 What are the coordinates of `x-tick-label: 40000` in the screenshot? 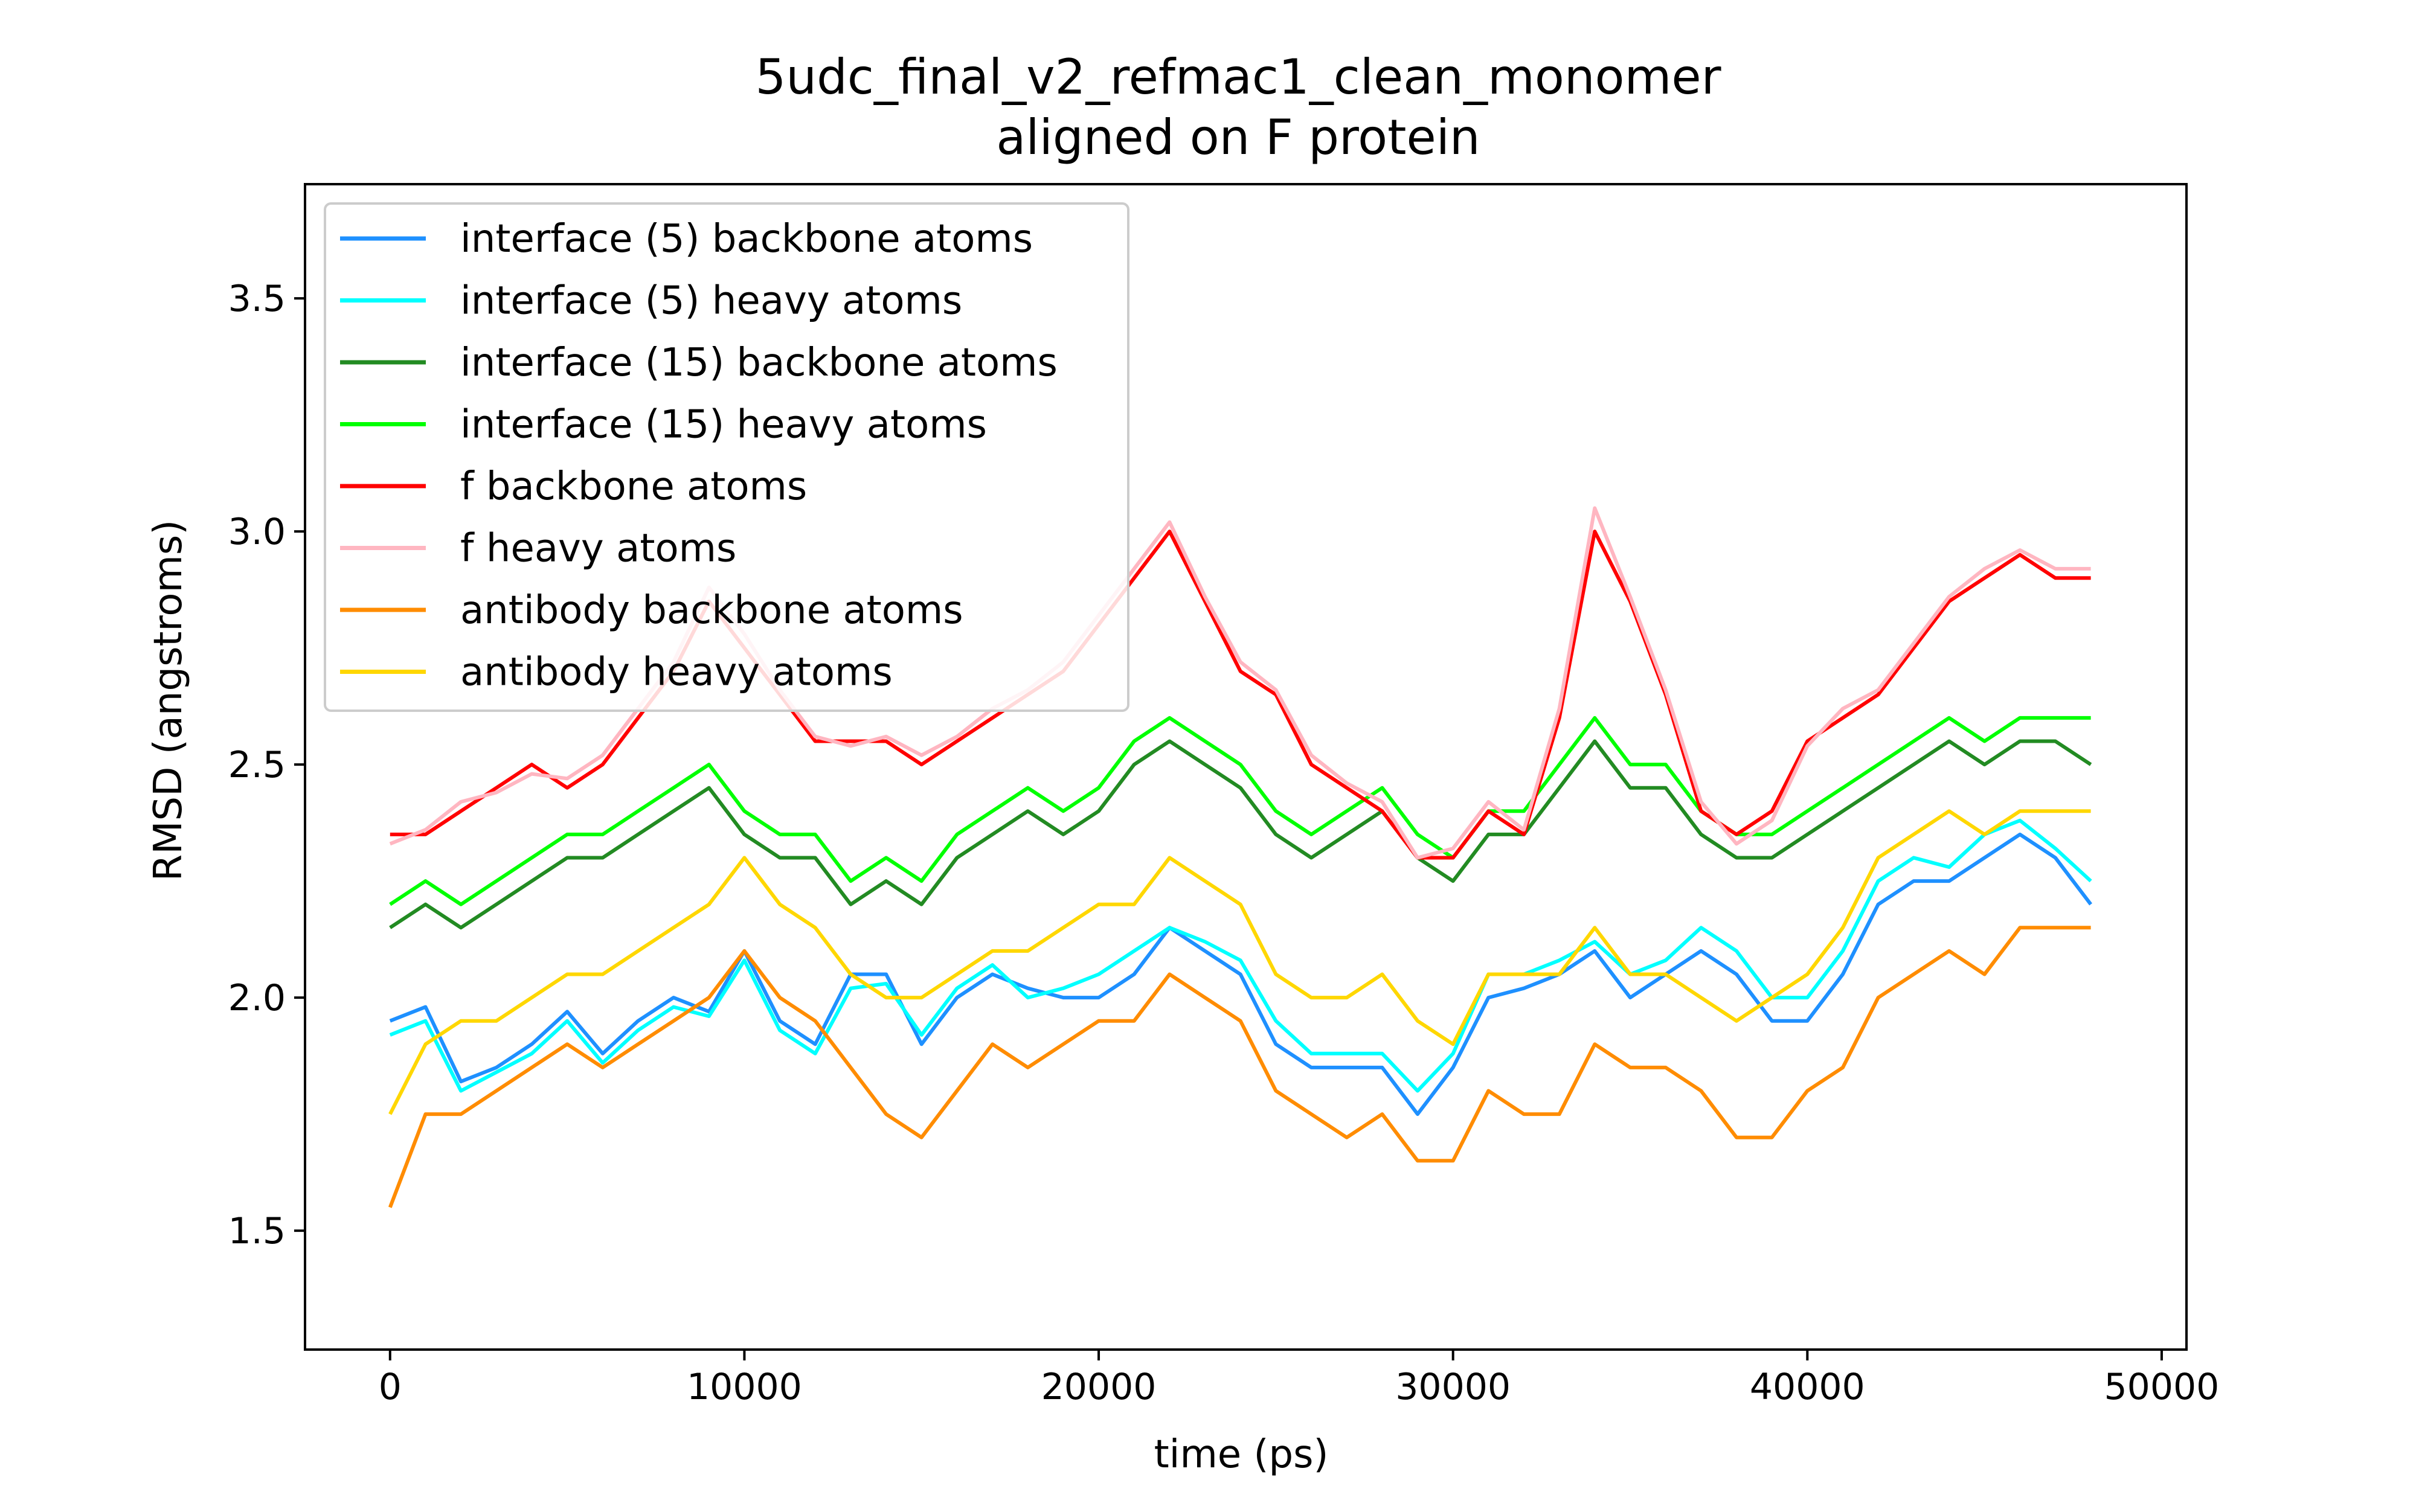 It's located at (1807, 1387).